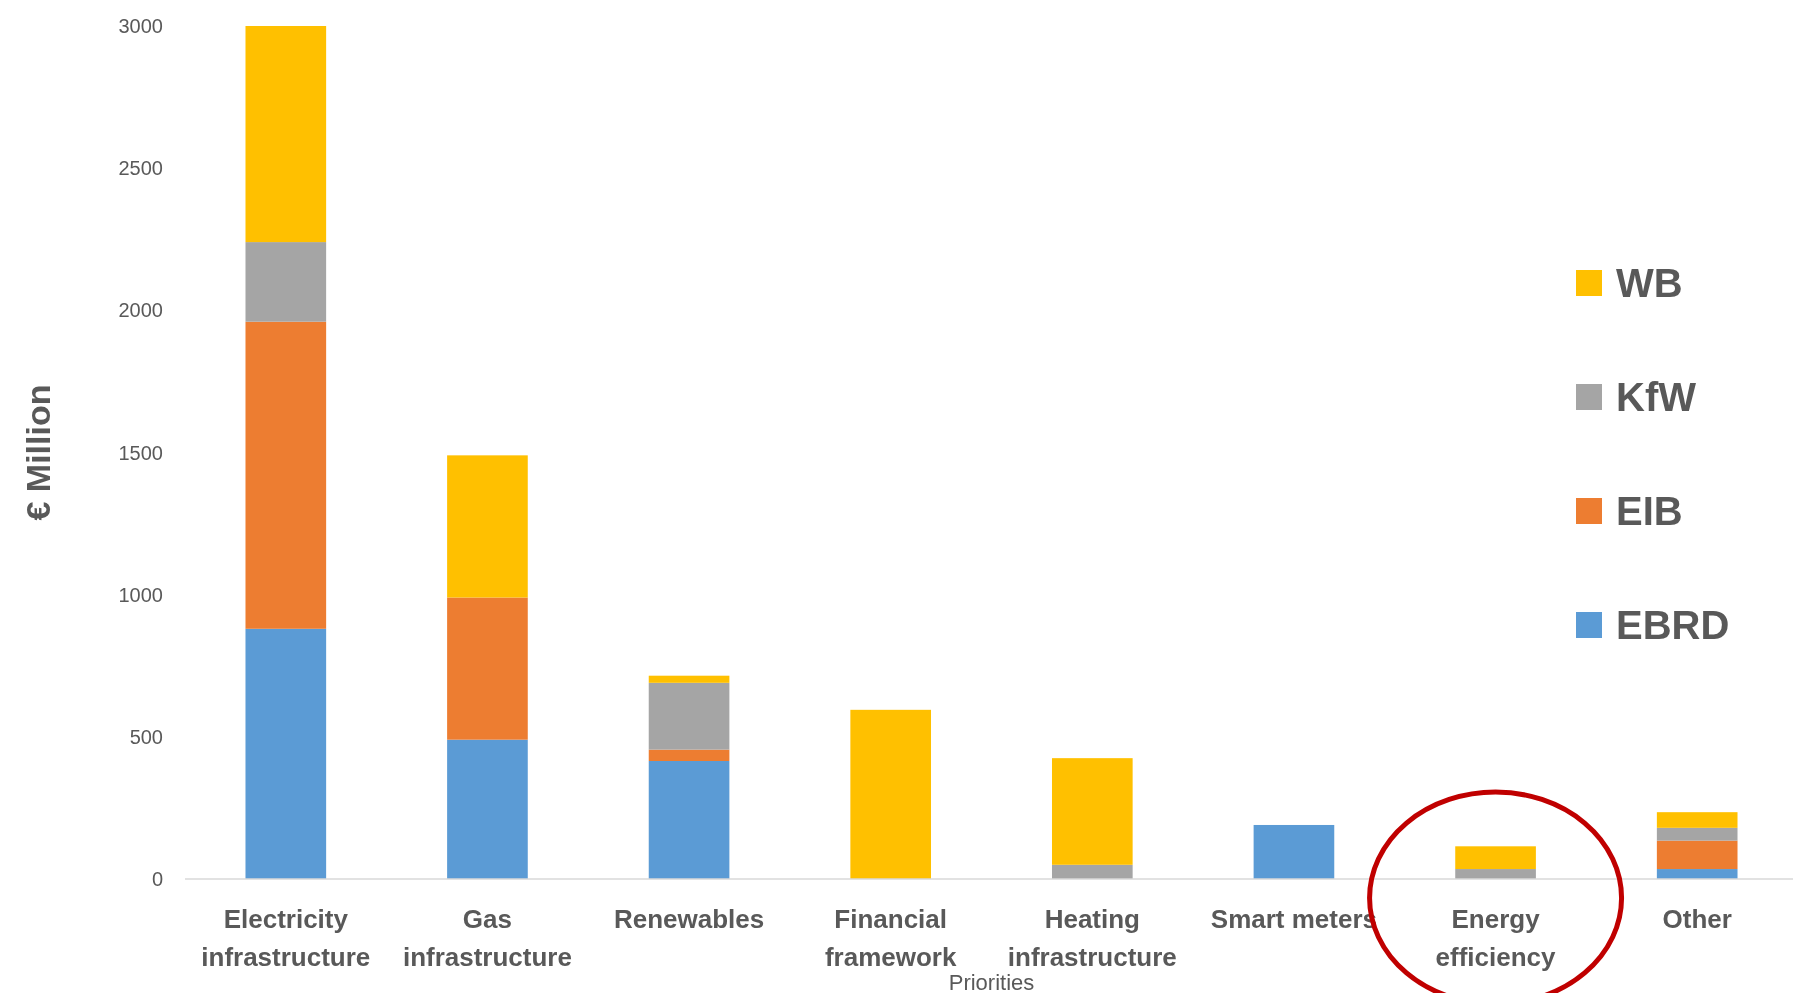 This screenshot has width=1801, height=1005. I want to click on x-tick-label: Electricity infrastructure, so click(286, 938).